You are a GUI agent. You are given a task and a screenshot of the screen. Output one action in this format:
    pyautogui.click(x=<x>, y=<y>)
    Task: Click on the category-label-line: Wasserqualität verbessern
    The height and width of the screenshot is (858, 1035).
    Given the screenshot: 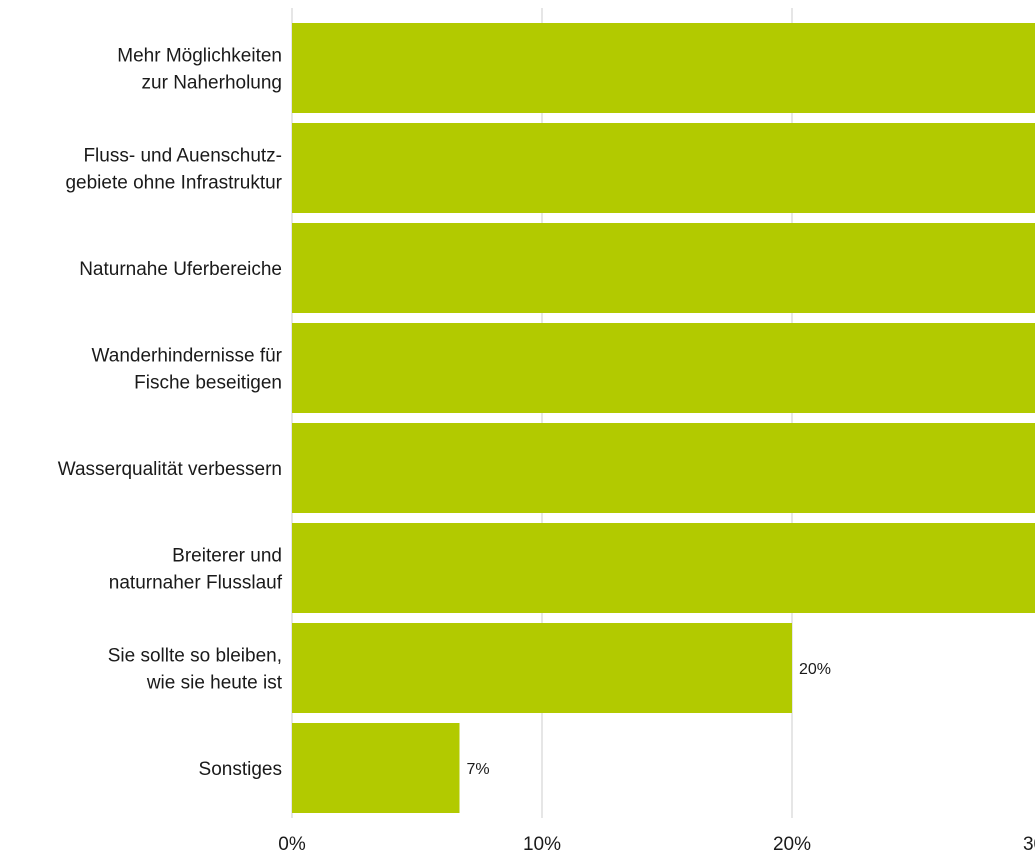 What is the action you would take?
    pyautogui.click(x=170, y=469)
    